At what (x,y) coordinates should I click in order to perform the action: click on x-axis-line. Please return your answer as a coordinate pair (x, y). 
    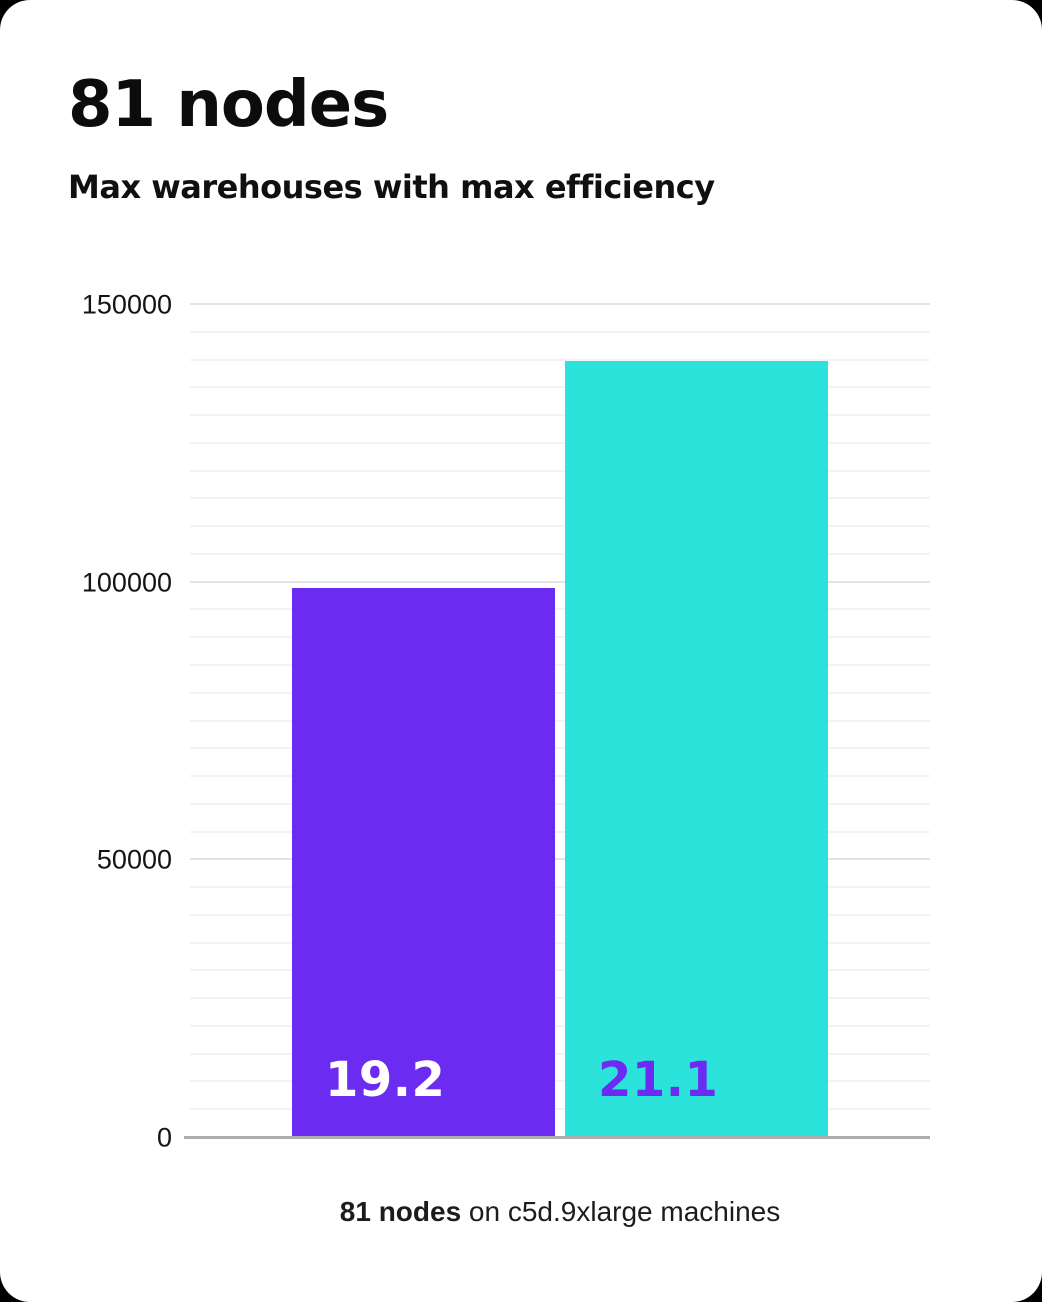
    Looking at the image, I should click on (557, 1137).